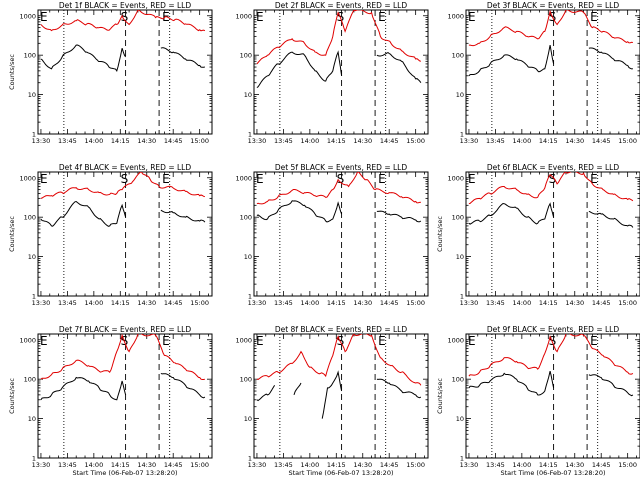  I want to click on panel-title: Det 9f BLACK = Events, RED = LLD, so click(553, 329).